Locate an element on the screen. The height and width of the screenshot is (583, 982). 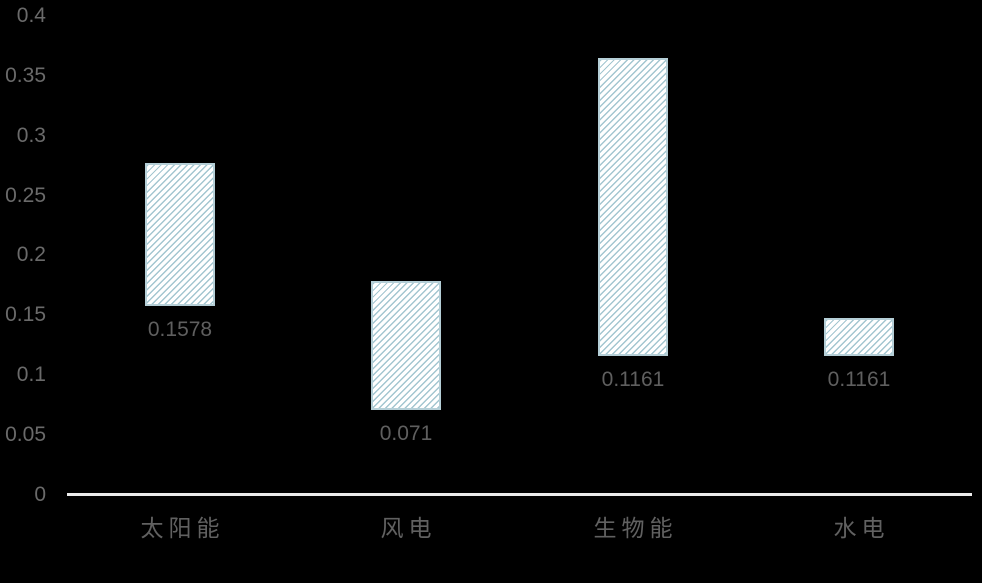
y-tick-label: 0.3 is located at coordinates (31, 135).